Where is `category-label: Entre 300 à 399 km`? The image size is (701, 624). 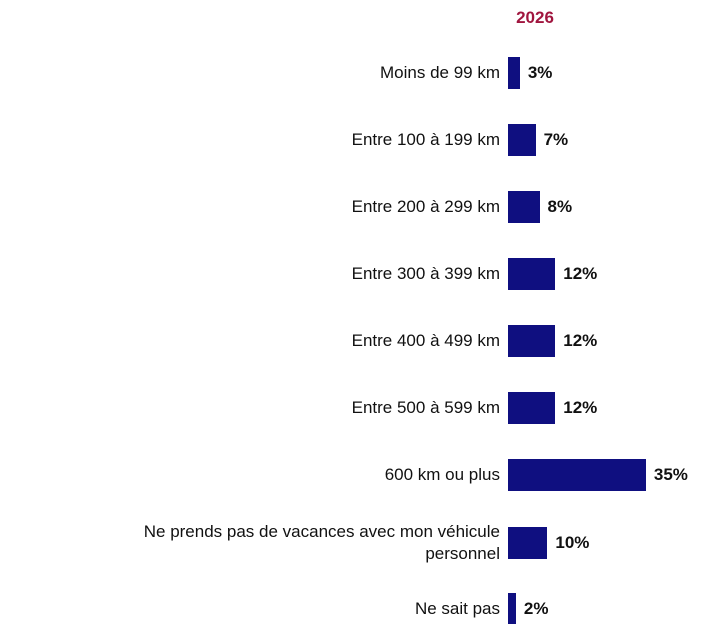
category-label: Entre 300 à 399 km is located at coordinates (425, 273).